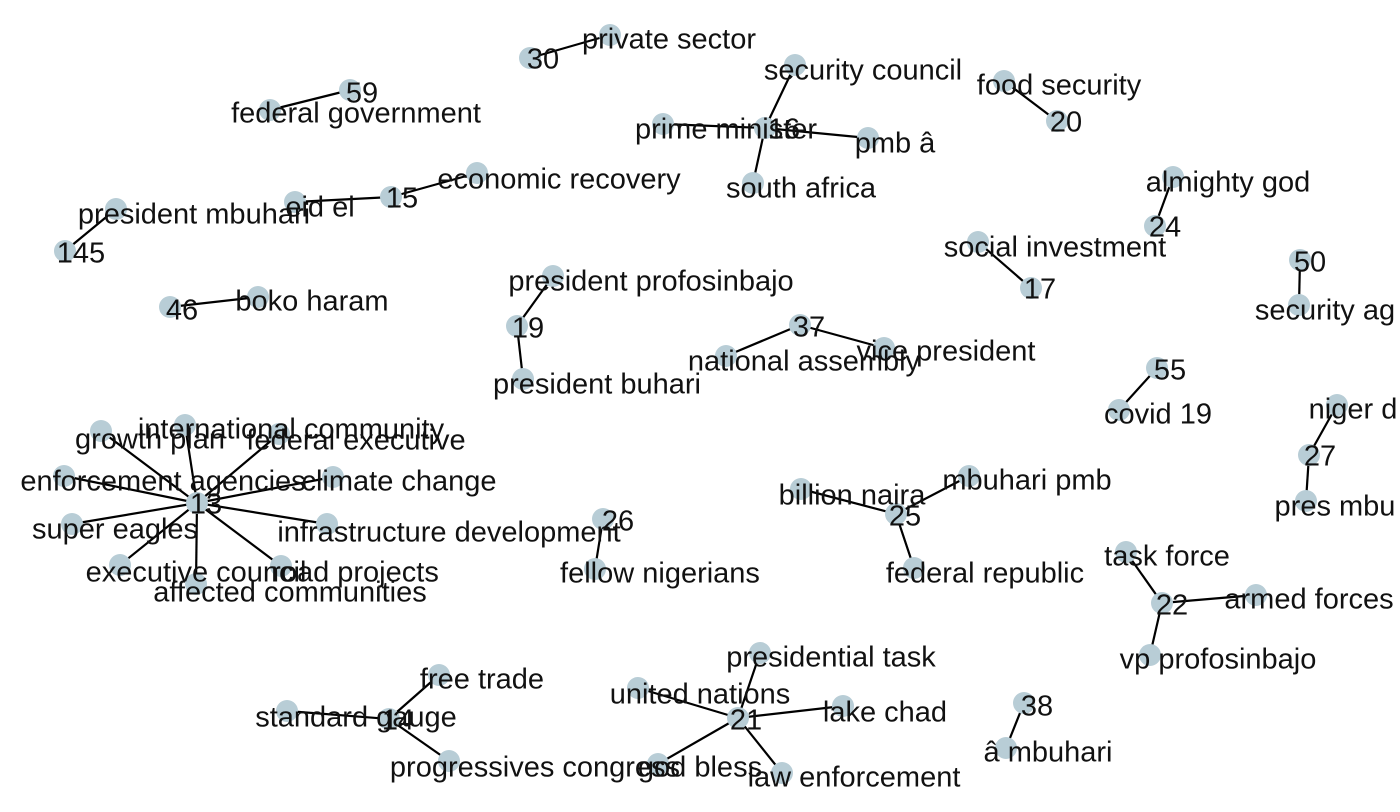  I want to click on edge-n13-federal-executive, so click(238, 468).